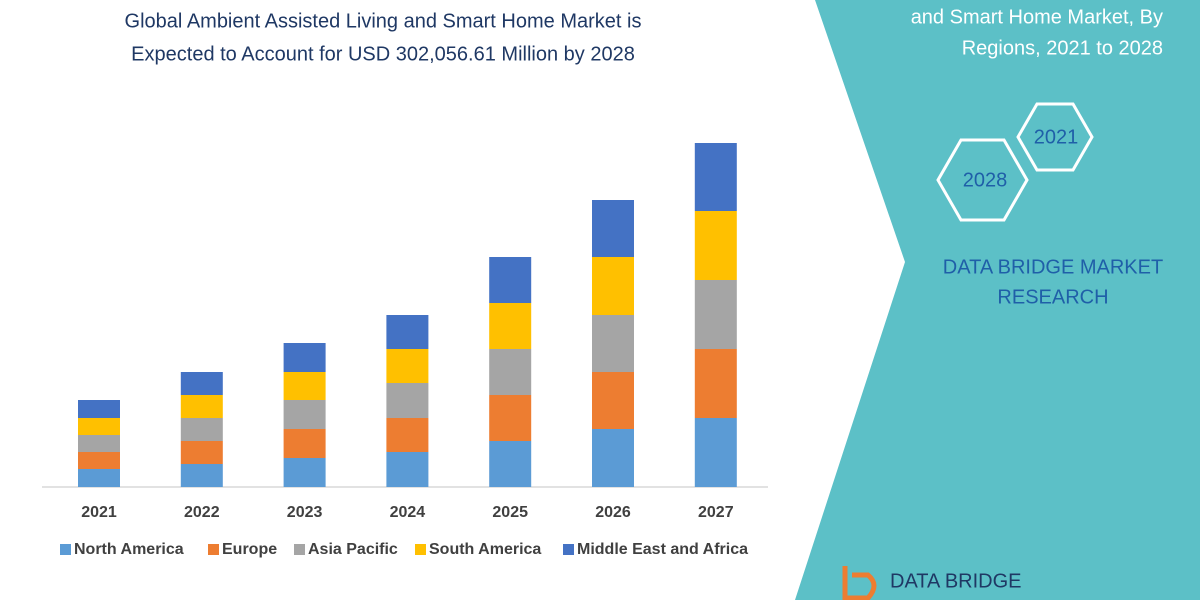 The image size is (1200, 600). What do you see at coordinates (662, 549) in the screenshot?
I see `legend-label: Middle East and Africa` at bounding box center [662, 549].